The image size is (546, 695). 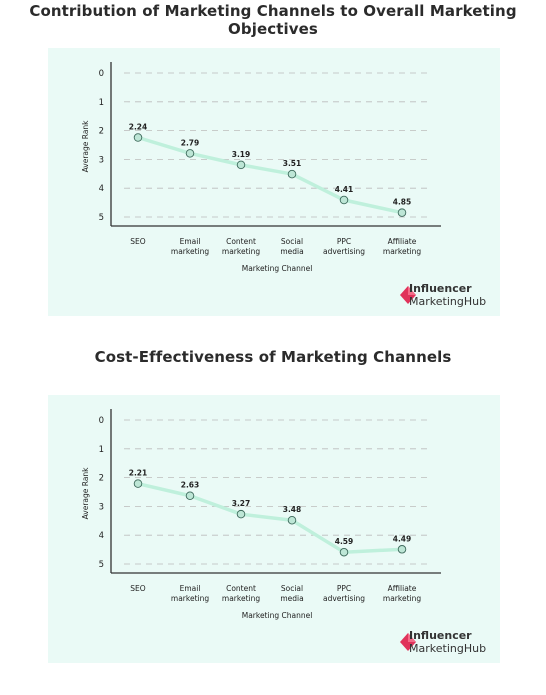 I want to click on data-label: 4.41, so click(x=344, y=189).